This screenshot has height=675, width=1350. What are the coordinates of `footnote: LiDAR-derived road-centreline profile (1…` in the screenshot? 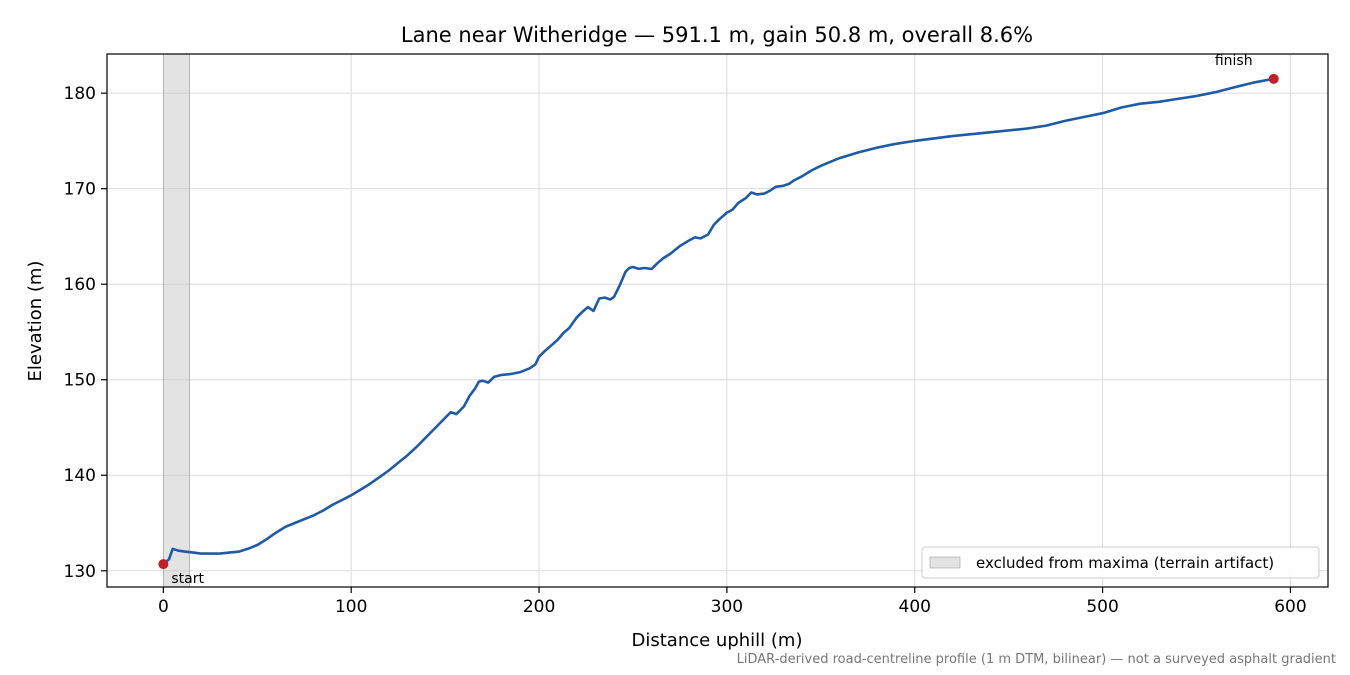 It's located at (1036, 659).